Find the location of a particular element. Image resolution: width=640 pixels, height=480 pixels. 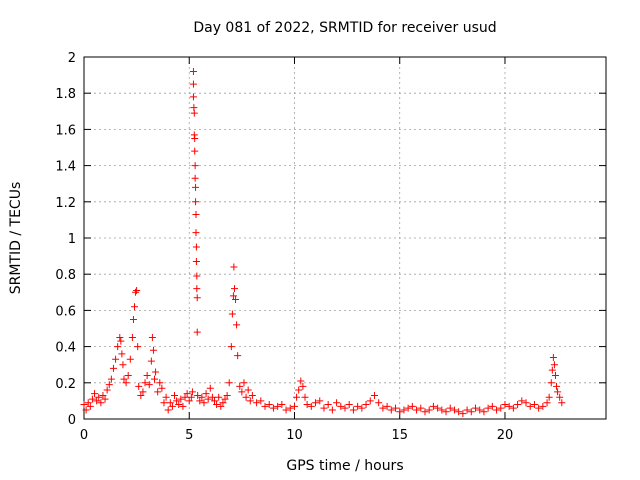

y-tick-label: 1 is located at coordinates (72, 239).